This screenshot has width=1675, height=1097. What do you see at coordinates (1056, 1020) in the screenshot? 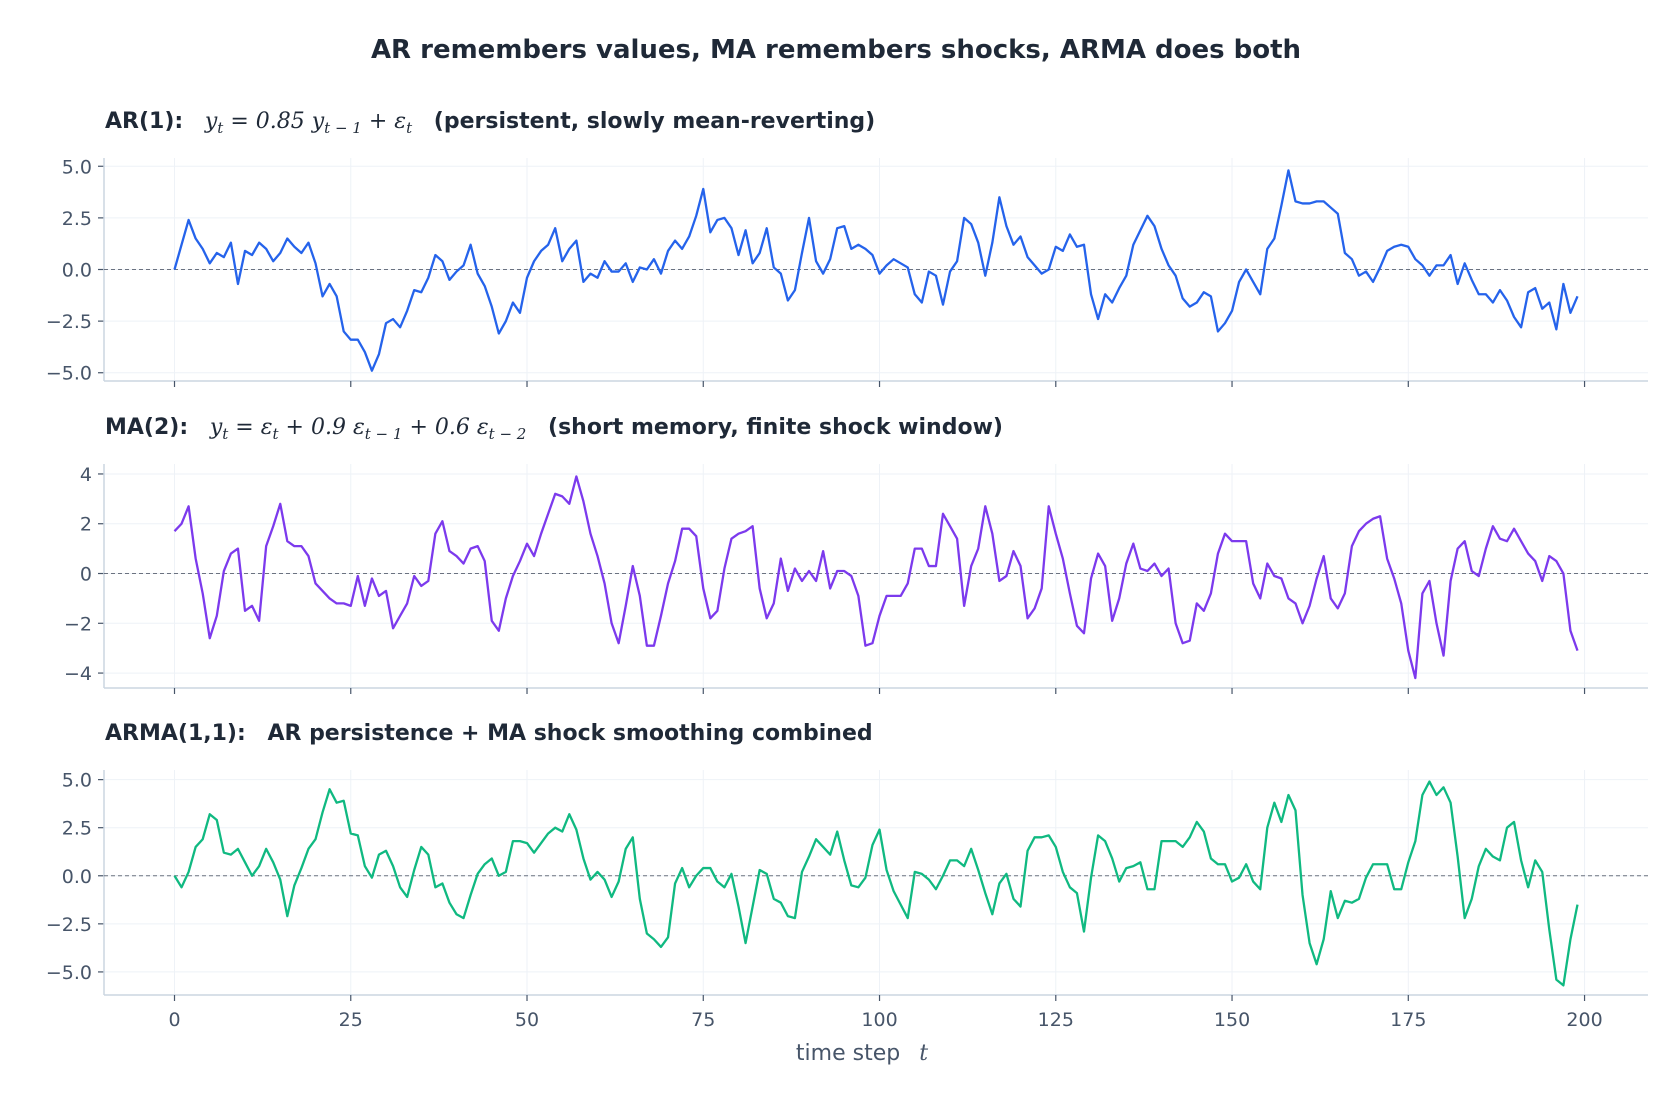
I see `x-tick-label: 125` at bounding box center [1056, 1020].